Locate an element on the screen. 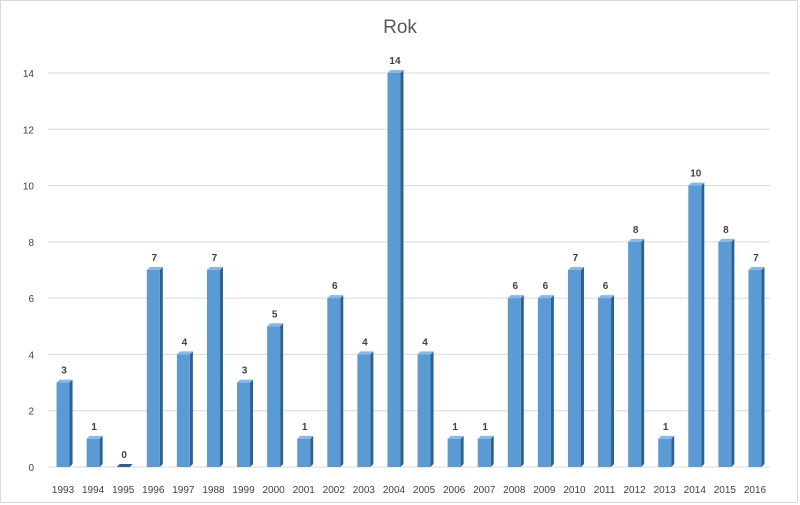  y-tick-label: 12 is located at coordinates (29, 130).